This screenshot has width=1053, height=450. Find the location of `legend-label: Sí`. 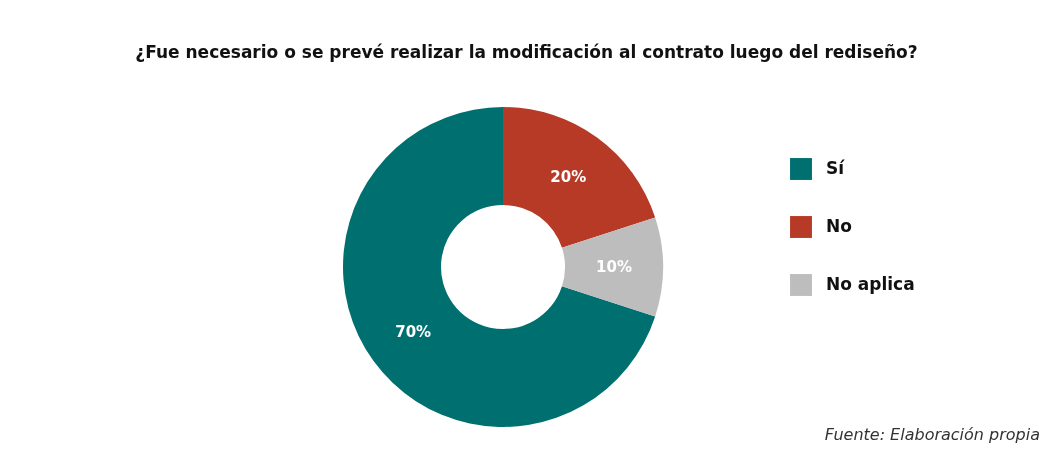

legend-label: Sí is located at coordinates (836, 168).